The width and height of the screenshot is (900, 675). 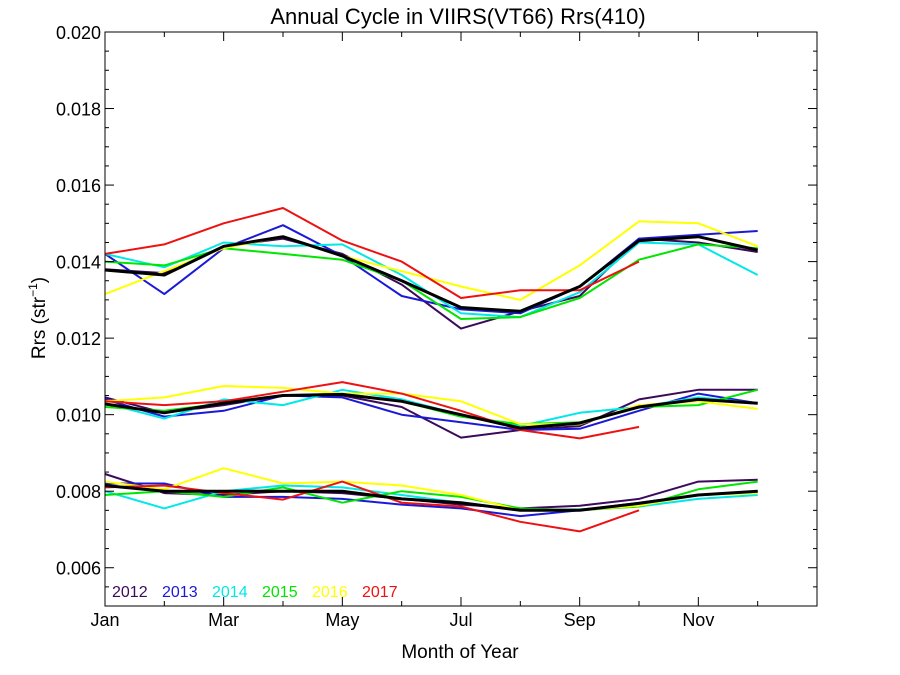 I want to click on legend-entry-2017: 2017, so click(x=380, y=592).